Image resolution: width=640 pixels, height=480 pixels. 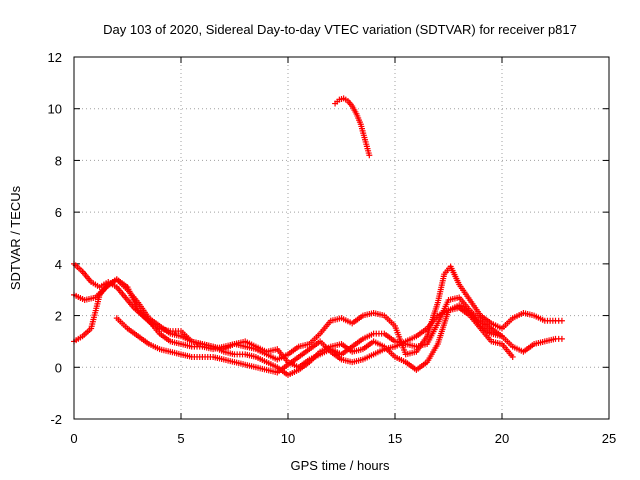 What do you see at coordinates (502, 438) in the screenshot?
I see `x-tick-label: 20` at bounding box center [502, 438].